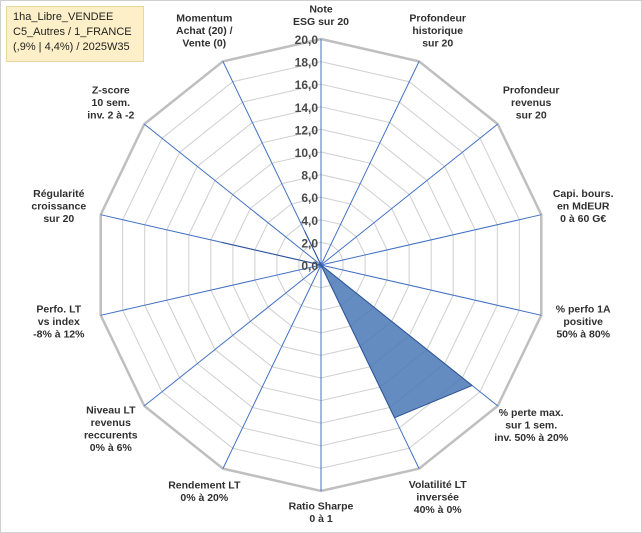 The image size is (642, 533). I want to click on tick-label: 10,0, so click(307, 153).